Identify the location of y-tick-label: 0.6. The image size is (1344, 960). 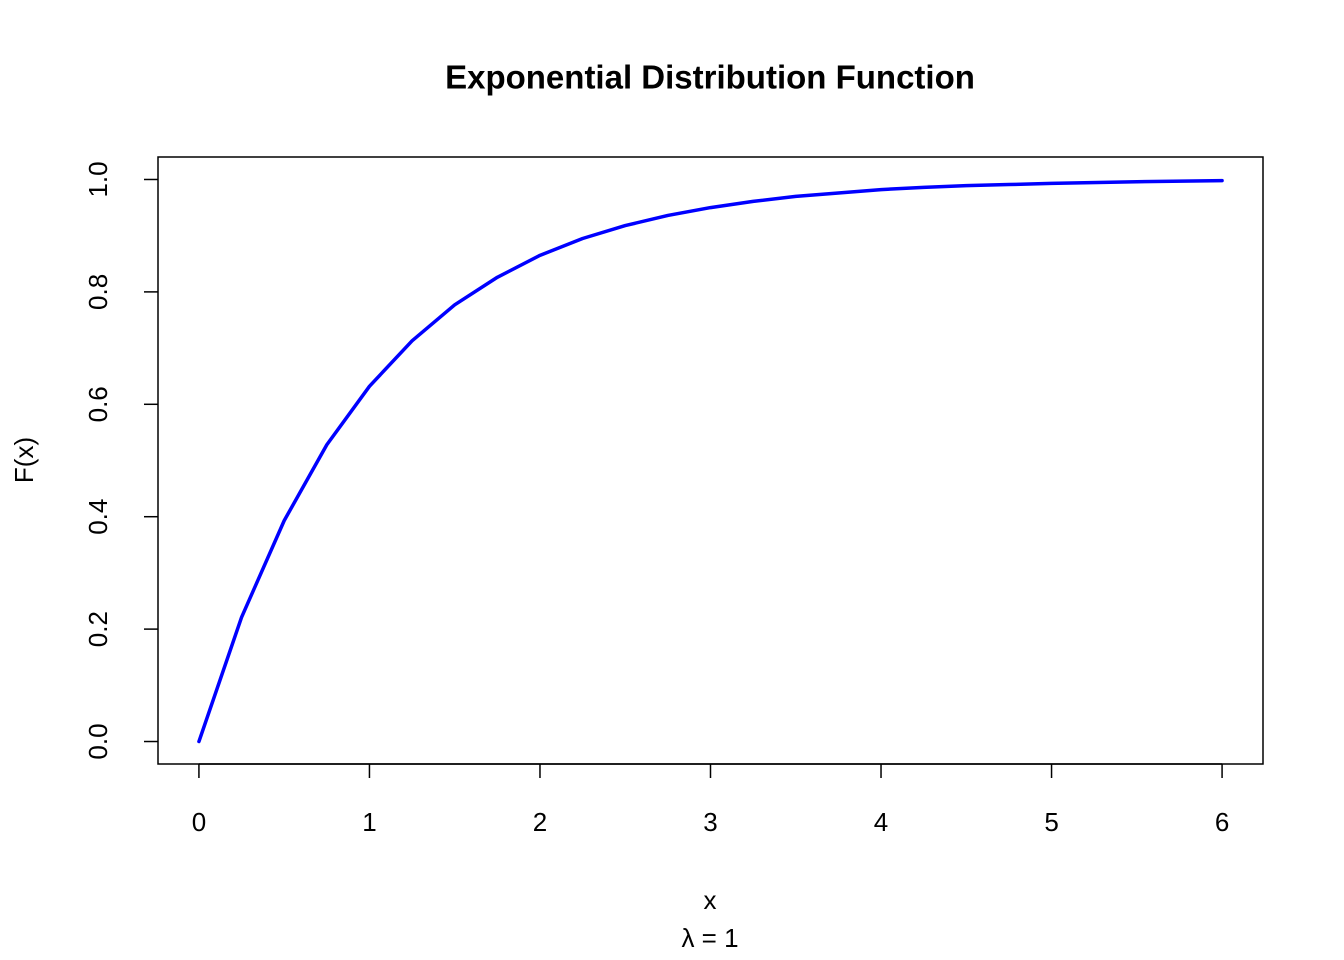
(98, 404).